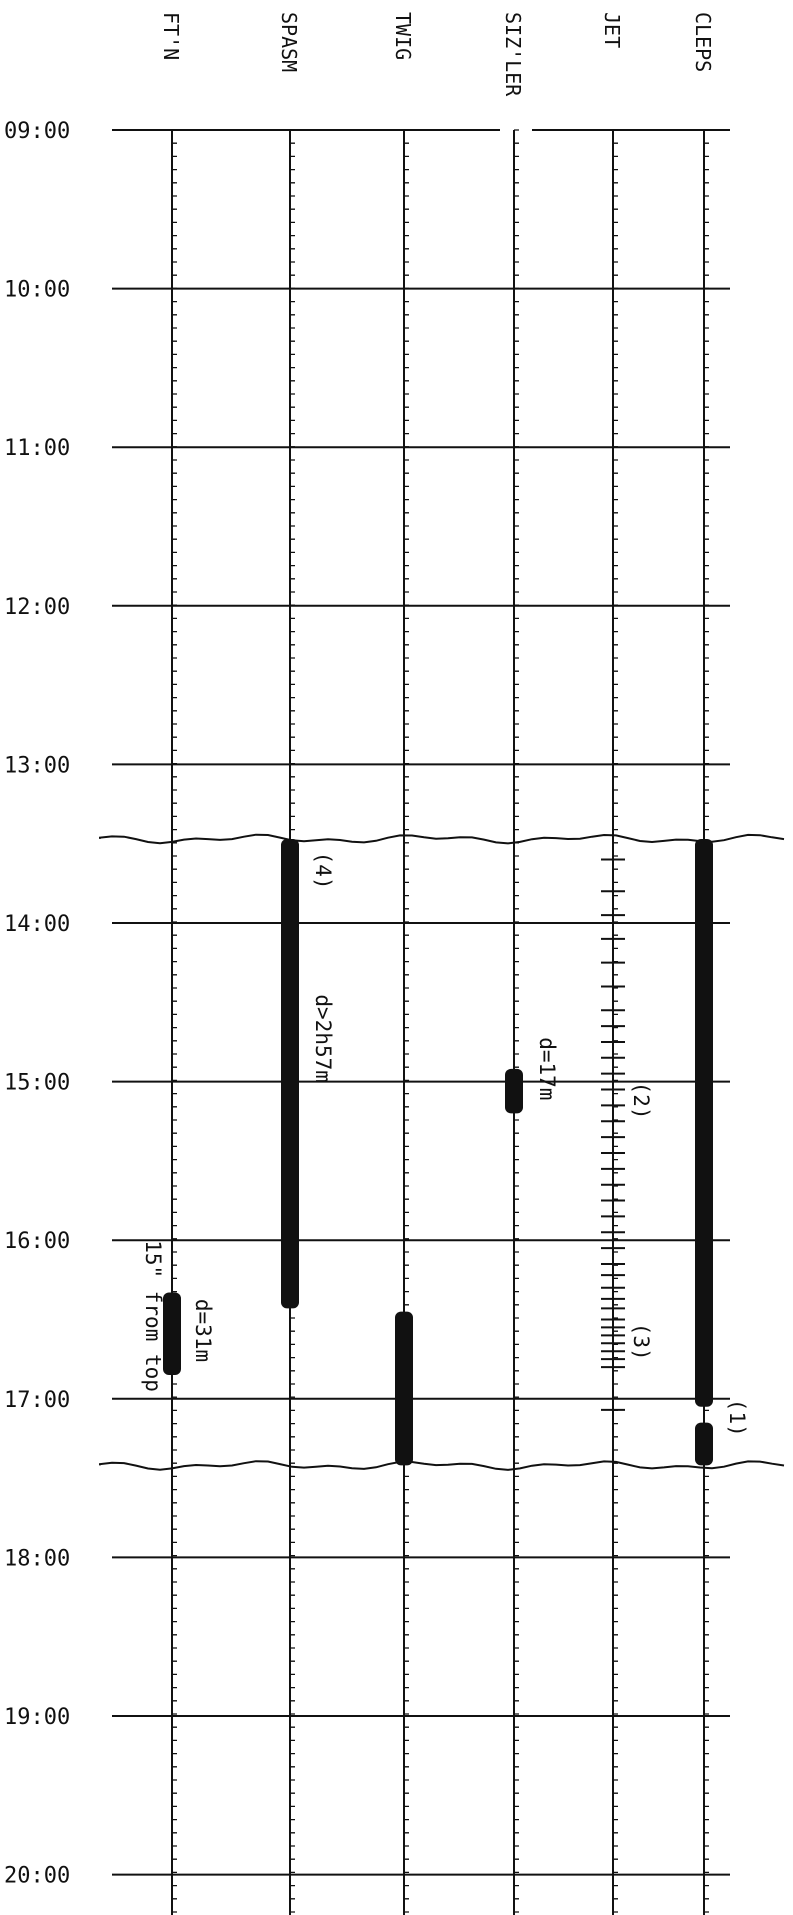 The width and height of the screenshot is (793, 1915). Describe the element at coordinates (615, 1021) in the screenshot. I see `minute-ticks-jet` at that location.